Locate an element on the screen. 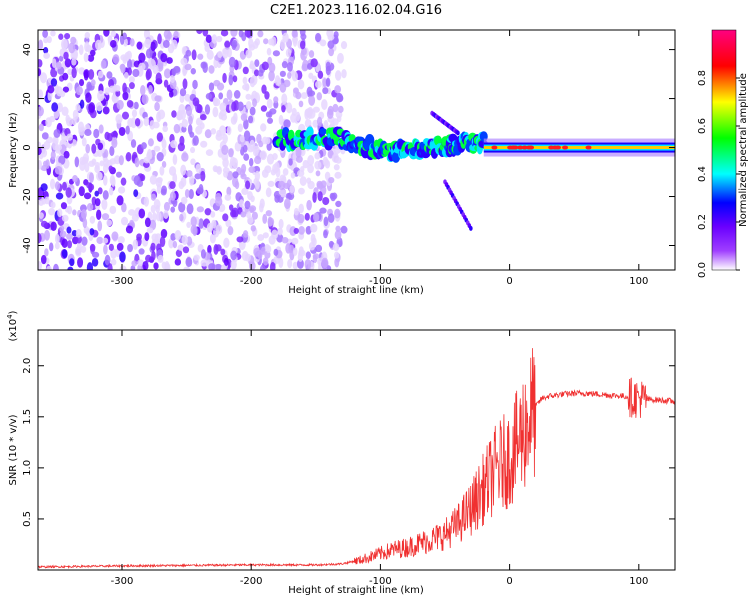 Image resolution: width=750 pixels, height=600 pixels. carrier-peak is located at coordinates (494, 147).